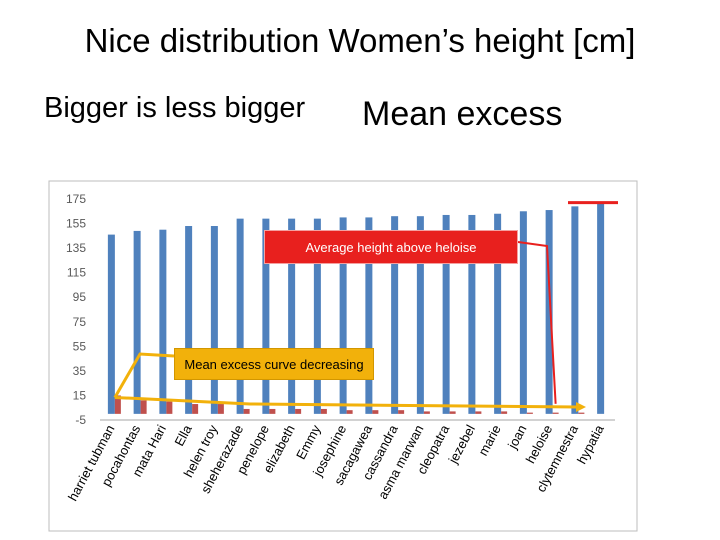  What do you see at coordinates (80, 420) in the screenshot?
I see `y-tick-label: -5` at bounding box center [80, 420].